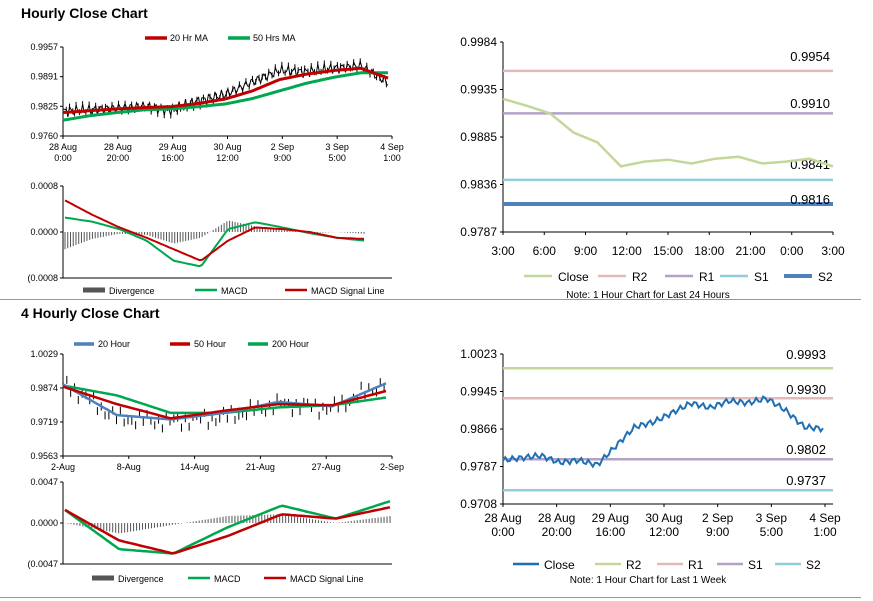 This screenshot has height=601, width=873. I want to click on f-macd-line, so click(227, 527).